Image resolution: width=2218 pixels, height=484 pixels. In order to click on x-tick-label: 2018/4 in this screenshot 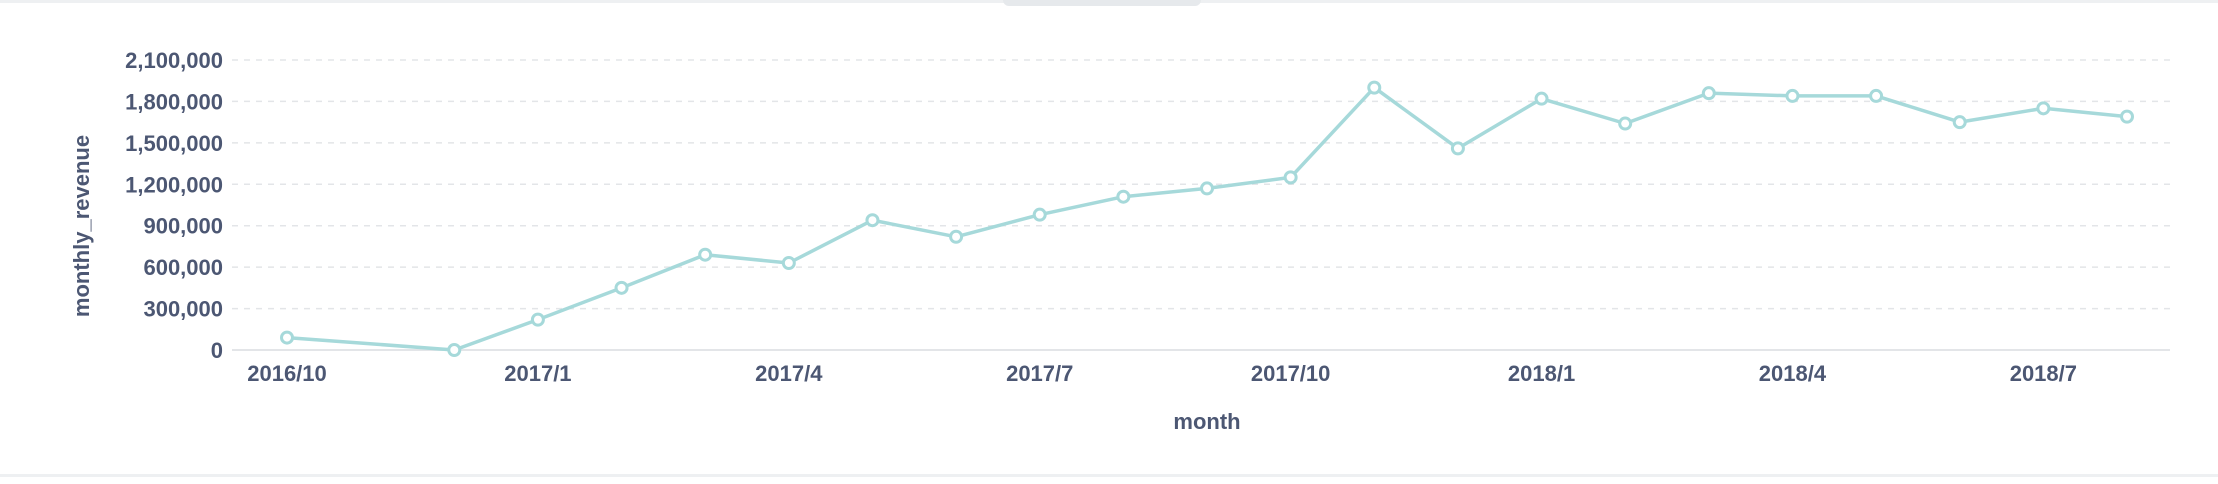, I will do `click(1793, 373)`.